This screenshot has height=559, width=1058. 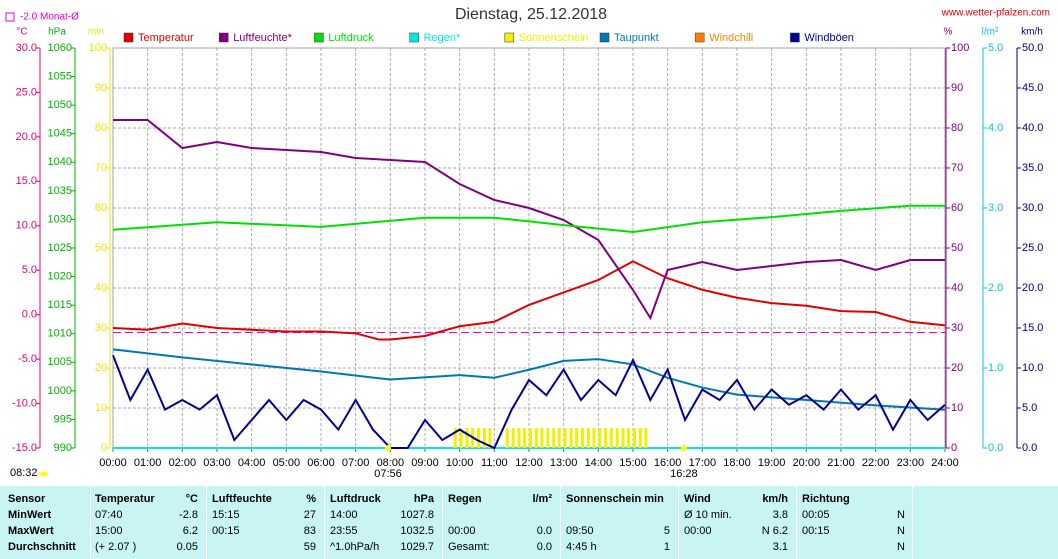 What do you see at coordinates (995, 288) in the screenshot?
I see `y-tick-label: 2.0` at bounding box center [995, 288].